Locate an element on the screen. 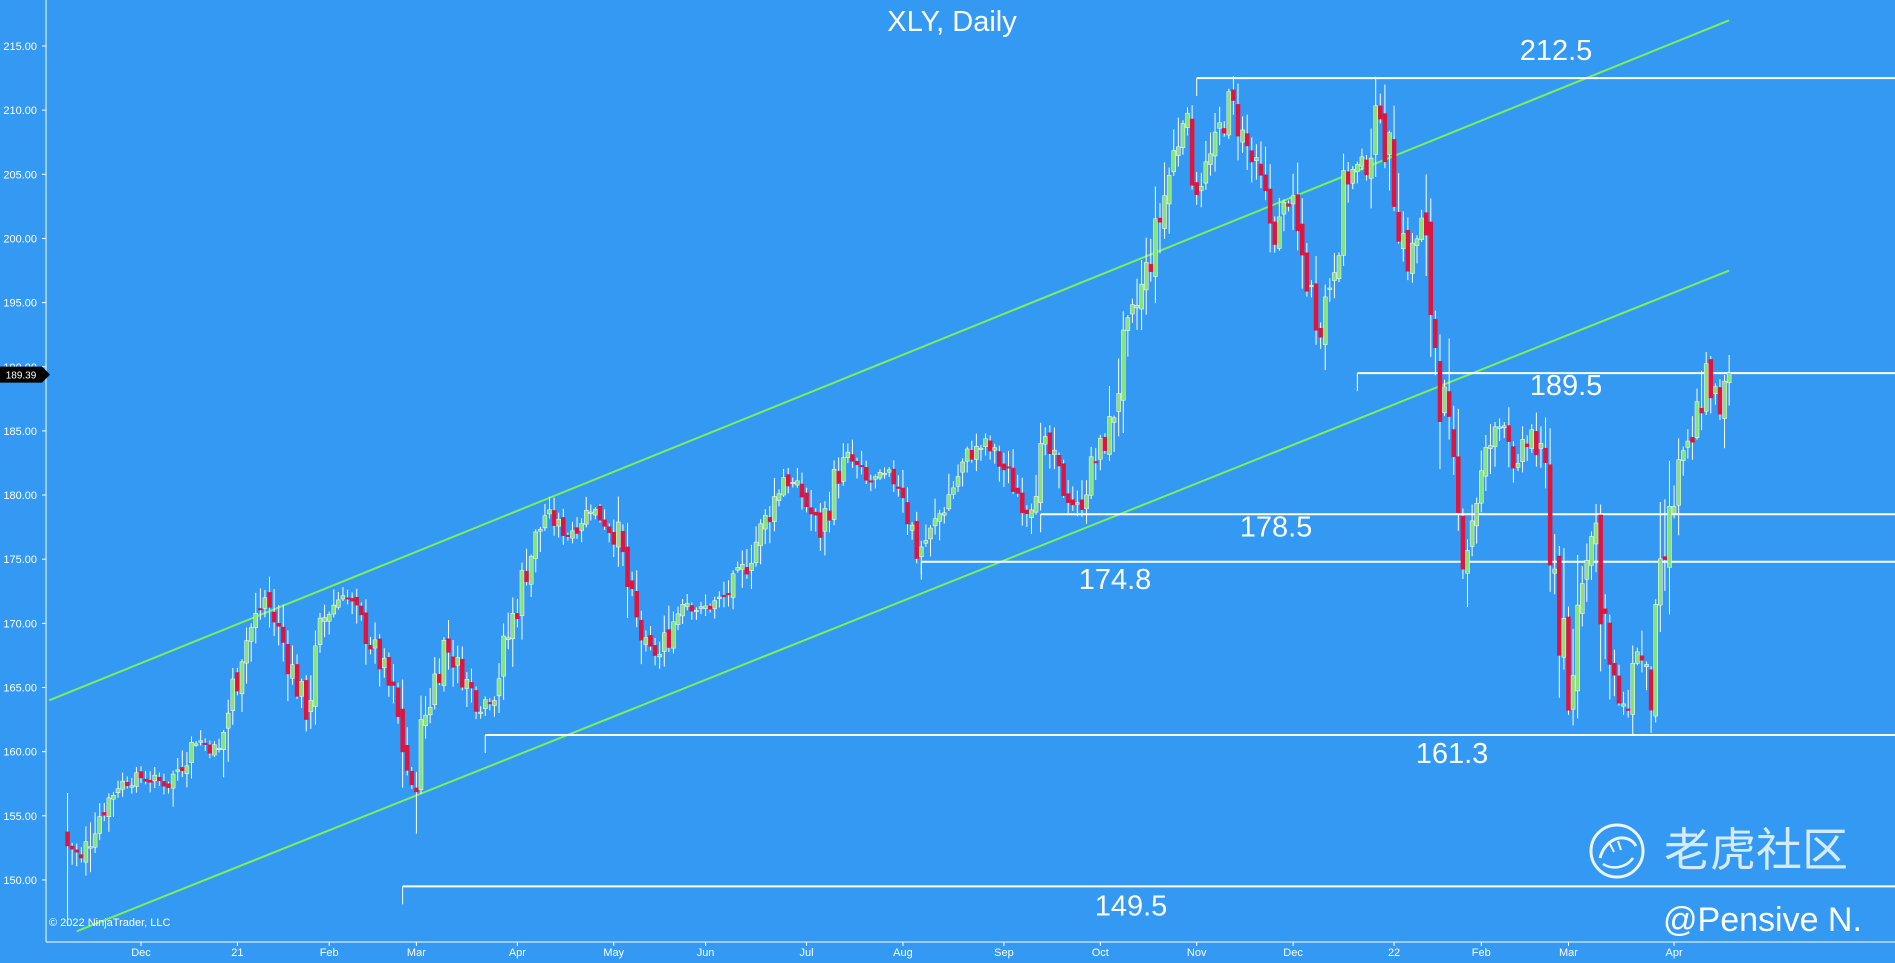  y-tick-label: 185.00 is located at coordinates (20, 432).